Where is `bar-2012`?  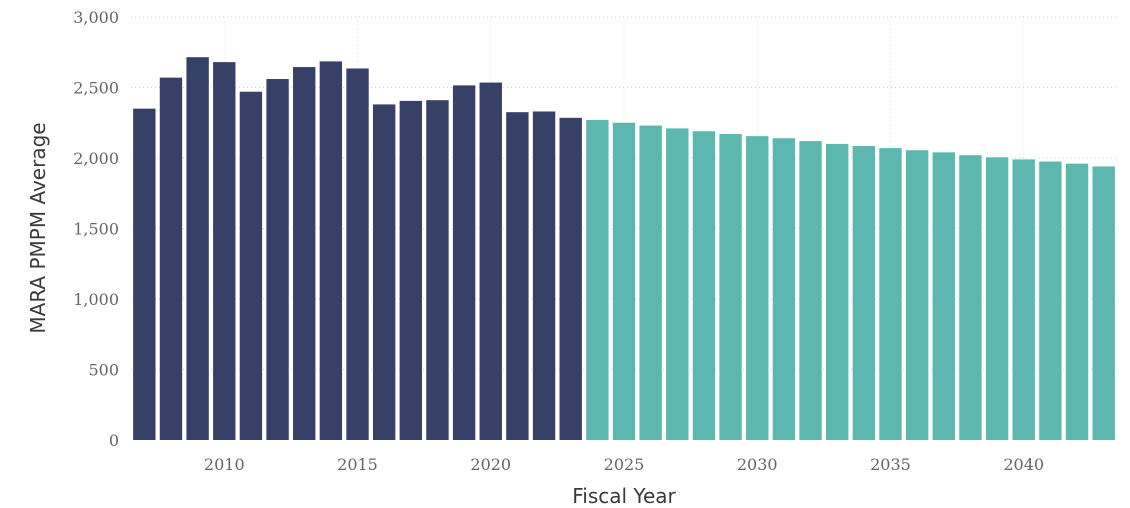 bar-2012 is located at coordinates (277, 259).